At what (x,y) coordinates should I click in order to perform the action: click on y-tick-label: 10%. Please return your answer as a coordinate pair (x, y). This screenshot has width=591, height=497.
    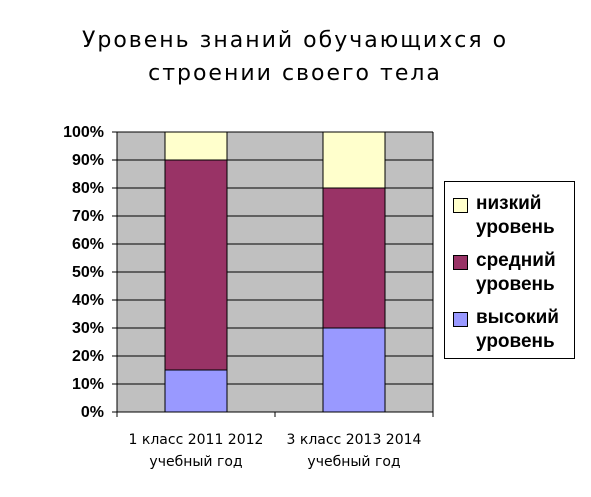
    Looking at the image, I should click on (88, 384).